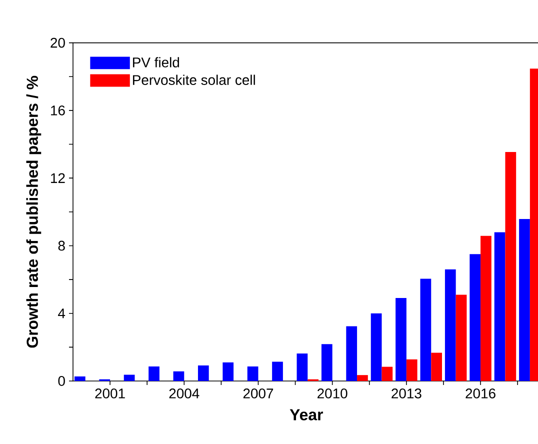 The image size is (538, 444). Describe the element at coordinates (184, 393) in the screenshot. I see `x-tick-label: 2004` at that location.